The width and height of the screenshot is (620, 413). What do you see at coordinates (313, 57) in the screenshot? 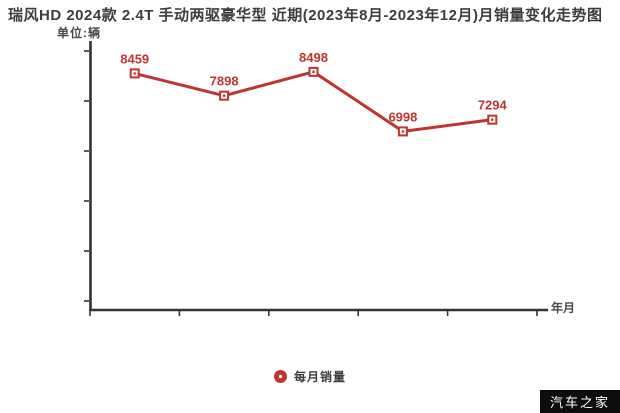
I see `data-point-label: 8498` at bounding box center [313, 57].